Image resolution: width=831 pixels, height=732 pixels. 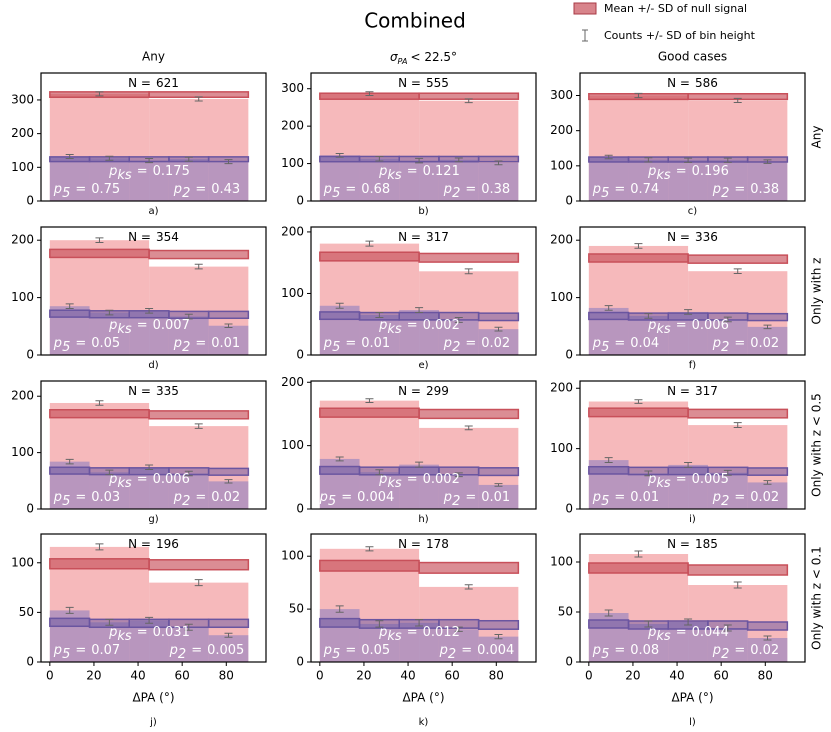 What do you see at coordinates (320, 676) in the screenshot?
I see `x-tick-label: 0` at bounding box center [320, 676].